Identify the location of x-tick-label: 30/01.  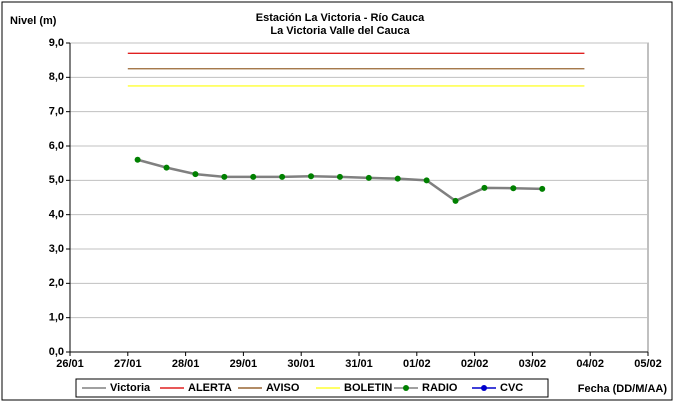
(301, 364).